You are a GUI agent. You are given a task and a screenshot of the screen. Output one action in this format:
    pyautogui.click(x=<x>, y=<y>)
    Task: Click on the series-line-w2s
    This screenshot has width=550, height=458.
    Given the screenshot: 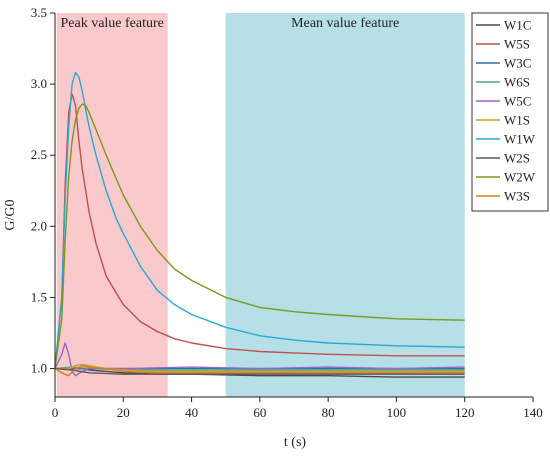 What is the action you would take?
    pyautogui.click(x=259, y=371)
    